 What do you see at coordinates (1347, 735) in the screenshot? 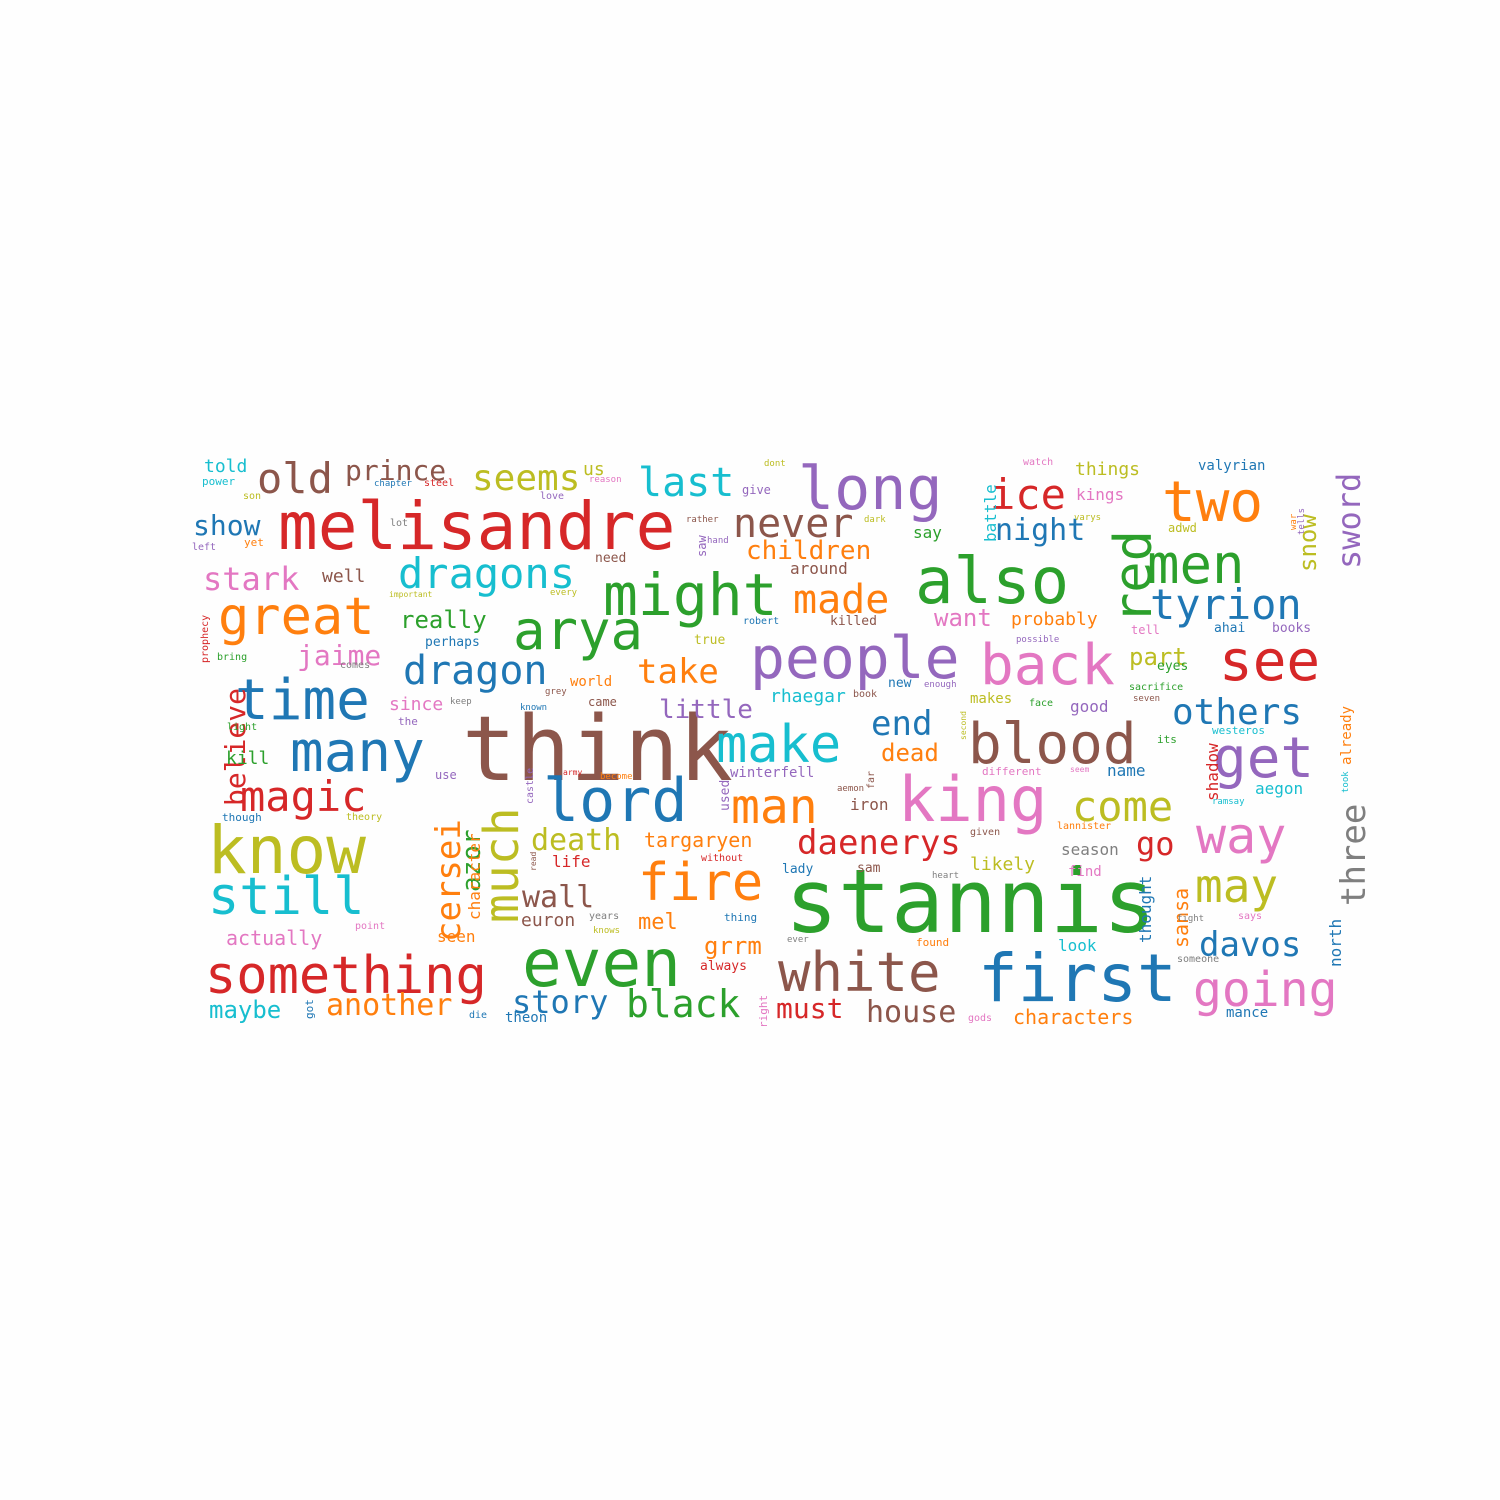
I see `word-already: already` at bounding box center [1347, 735].